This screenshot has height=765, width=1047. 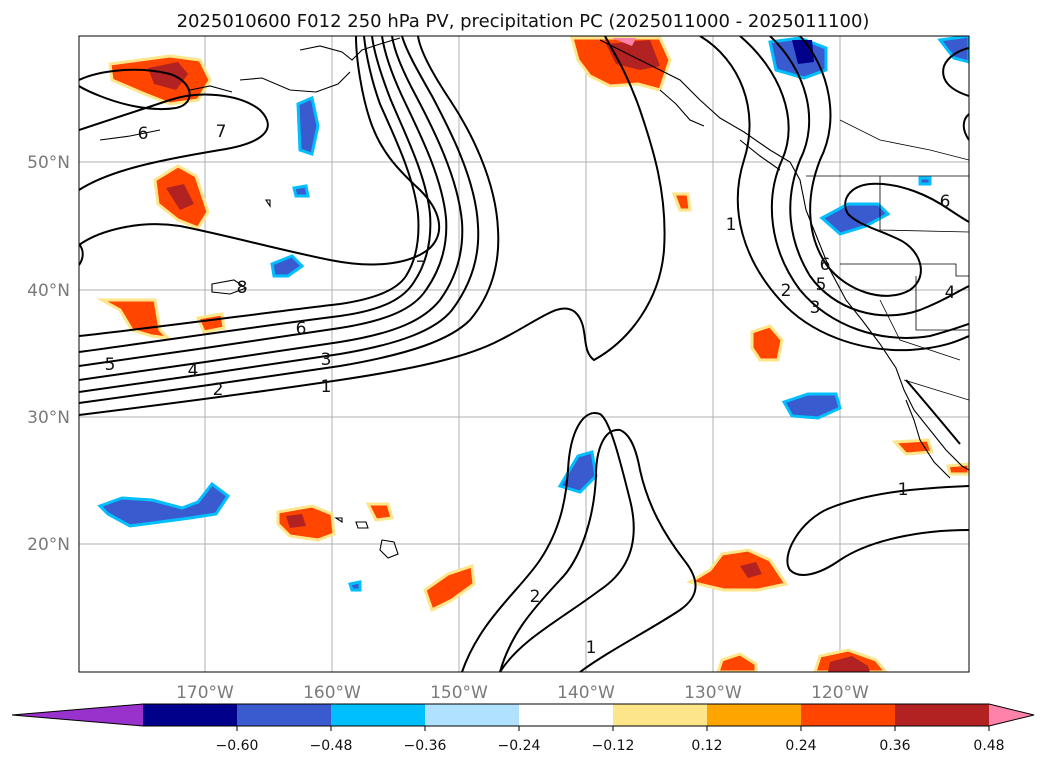 What do you see at coordinates (840, 693) in the screenshot?
I see `lon-tick-label: 120°W` at bounding box center [840, 693].